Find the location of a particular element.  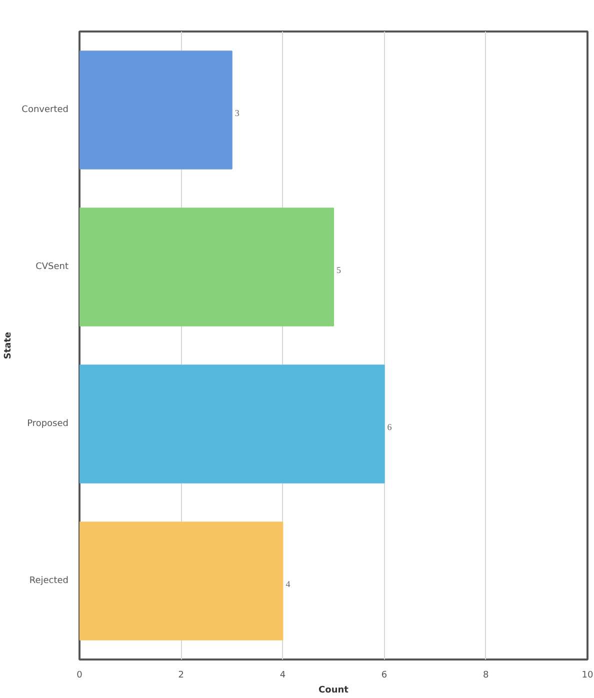

data-label: 6 is located at coordinates (389, 427).